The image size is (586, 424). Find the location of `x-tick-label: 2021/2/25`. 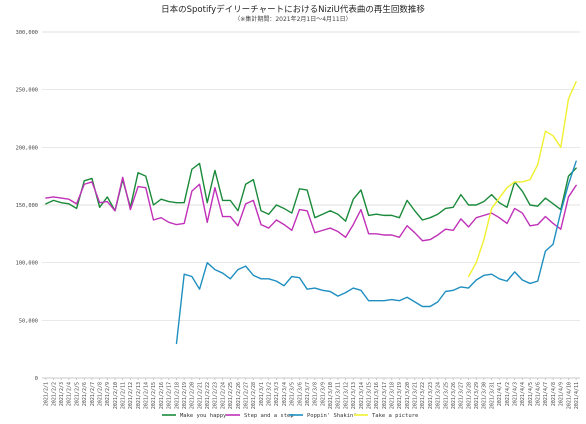

x-tick-label: 2021/2/25 is located at coordinates (231, 395).